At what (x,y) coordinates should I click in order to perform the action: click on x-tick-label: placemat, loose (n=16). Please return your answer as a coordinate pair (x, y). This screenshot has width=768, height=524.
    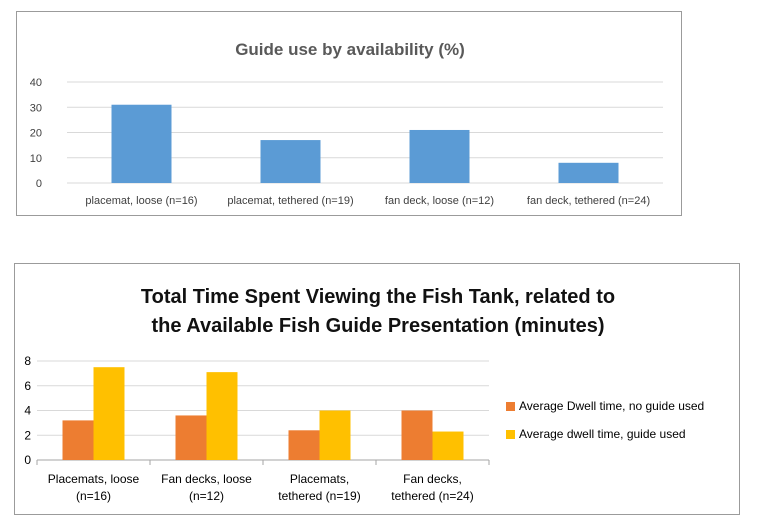
    Looking at the image, I should click on (141, 201).